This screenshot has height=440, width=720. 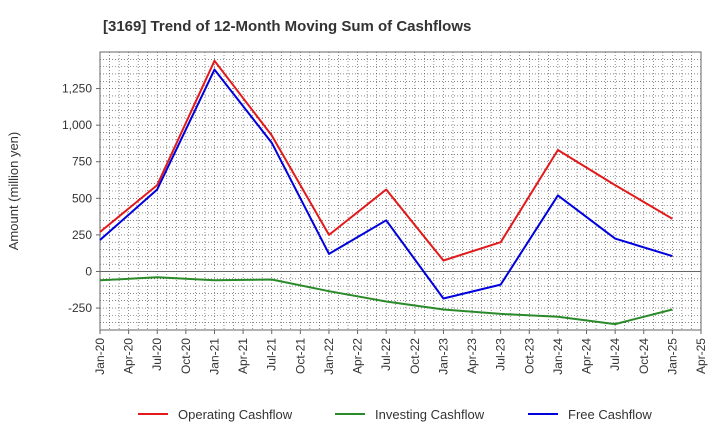 I want to click on x-tick-label: Apr-24, so click(x=587, y=356).